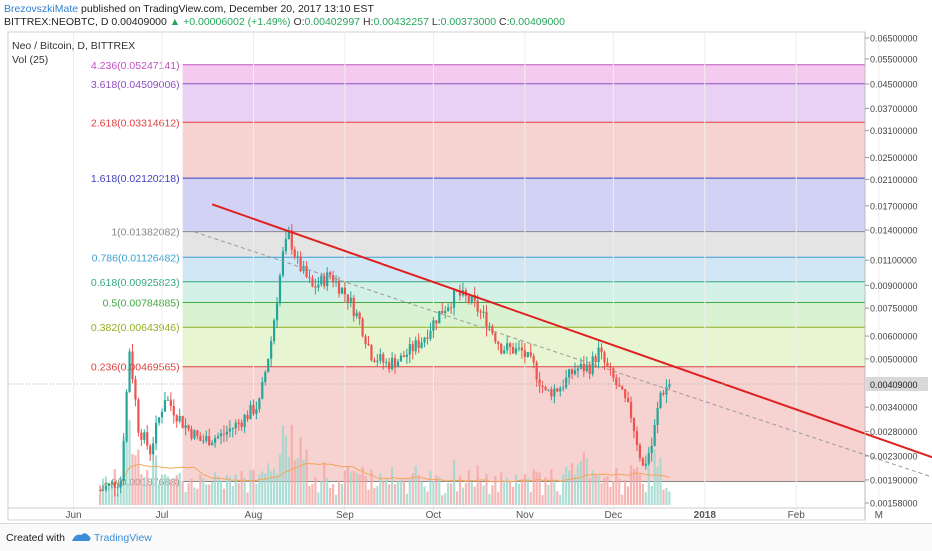 This screenshot has width=932, height=551. I want to click on volume-bars, so click(384, 458).